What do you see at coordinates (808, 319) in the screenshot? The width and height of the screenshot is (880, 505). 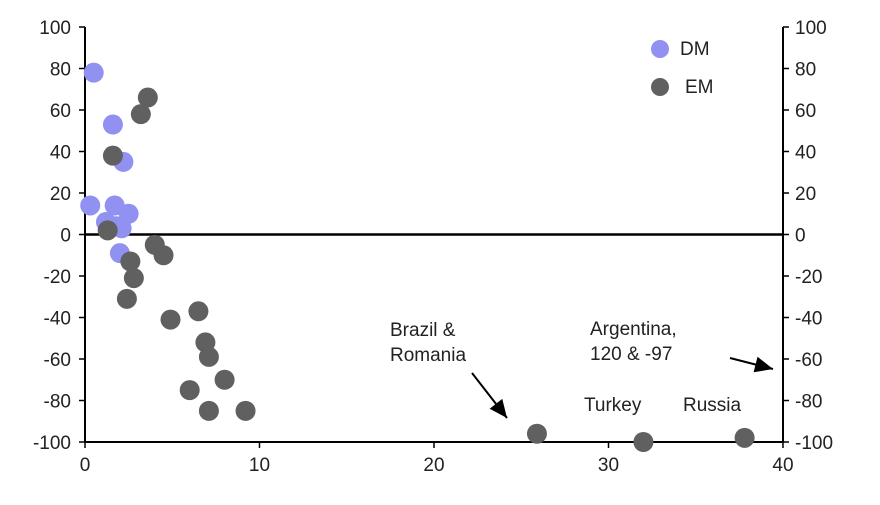 I see `y-tick-label-right: -40` at bounding box center [808, 319].